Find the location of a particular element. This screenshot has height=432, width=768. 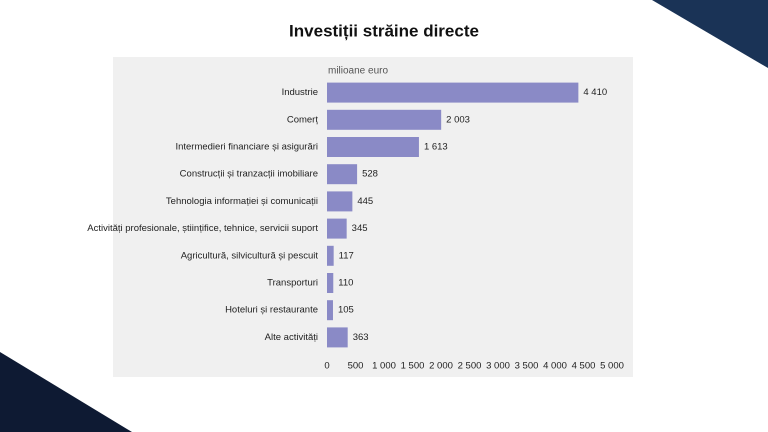

x-tick-label: 4 000 is located at coordinates (555, 366).